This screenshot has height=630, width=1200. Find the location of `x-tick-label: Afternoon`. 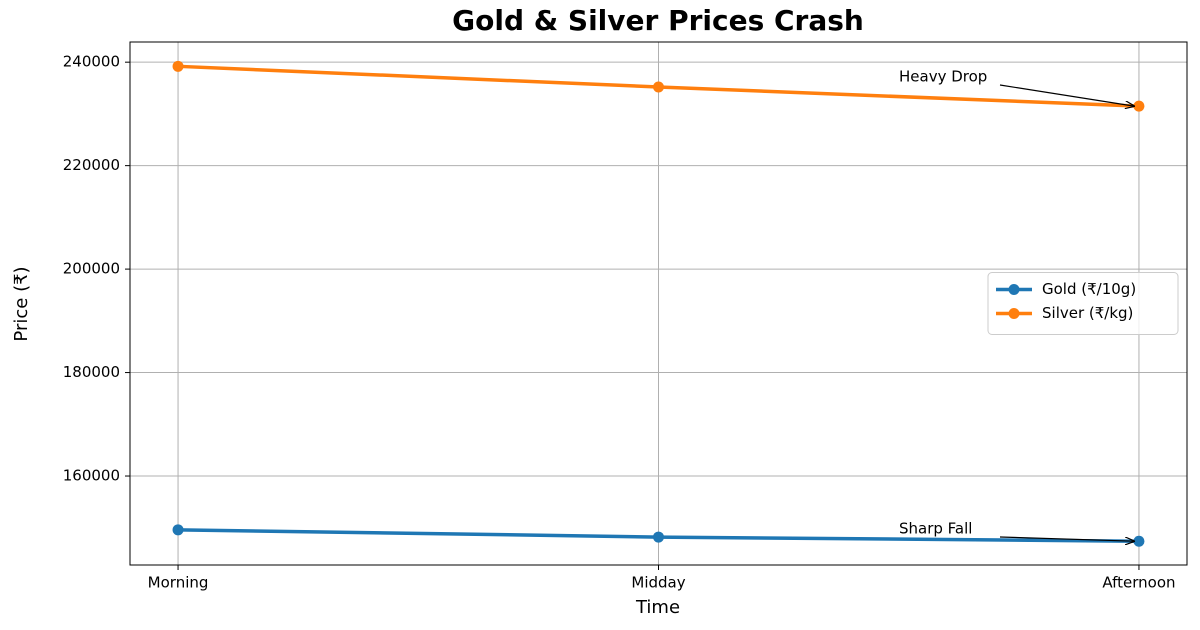

x-tick-label: Afternoon is located at coordinates (1138, 583).